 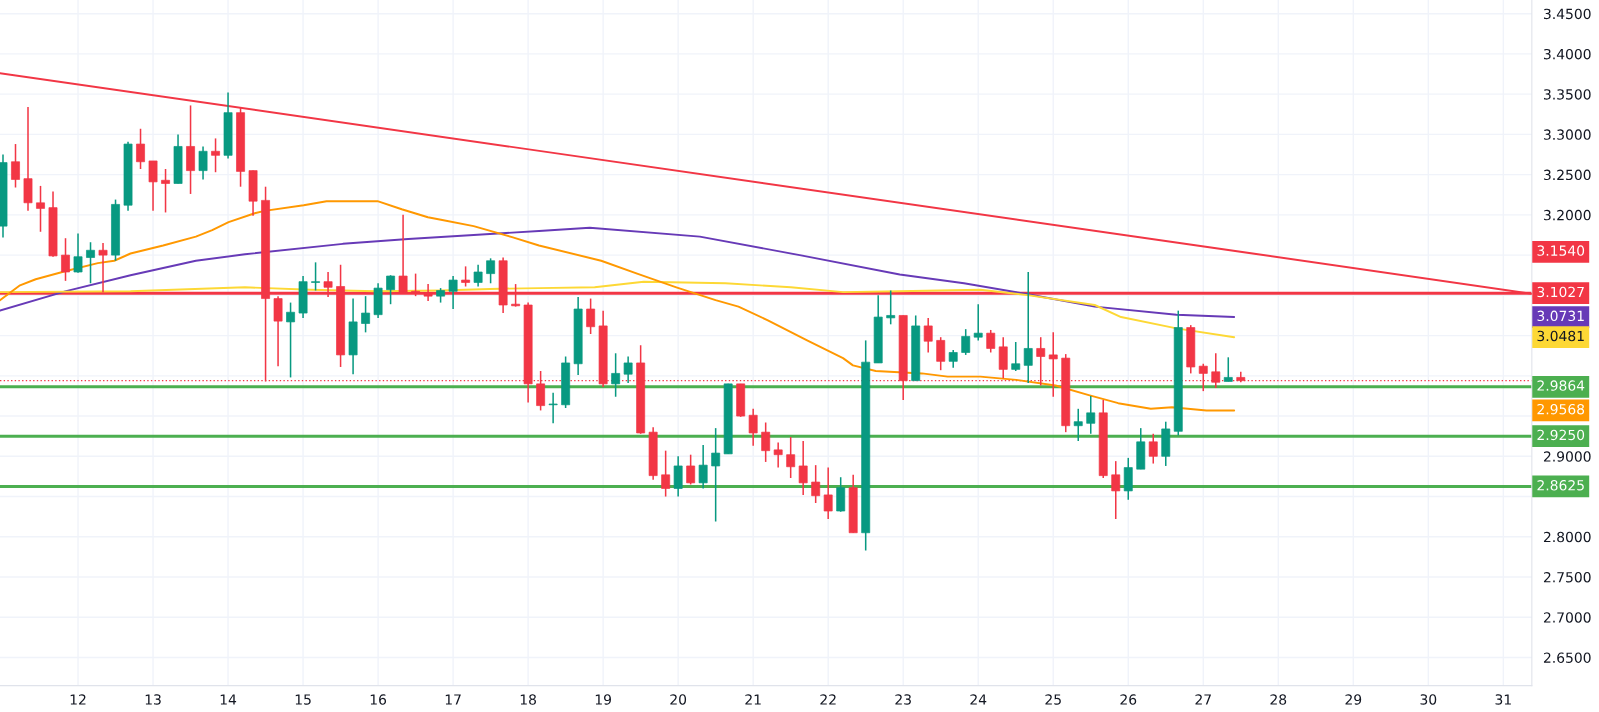 I want to click on x-tick-label: 24, so click(x=978, y=699).